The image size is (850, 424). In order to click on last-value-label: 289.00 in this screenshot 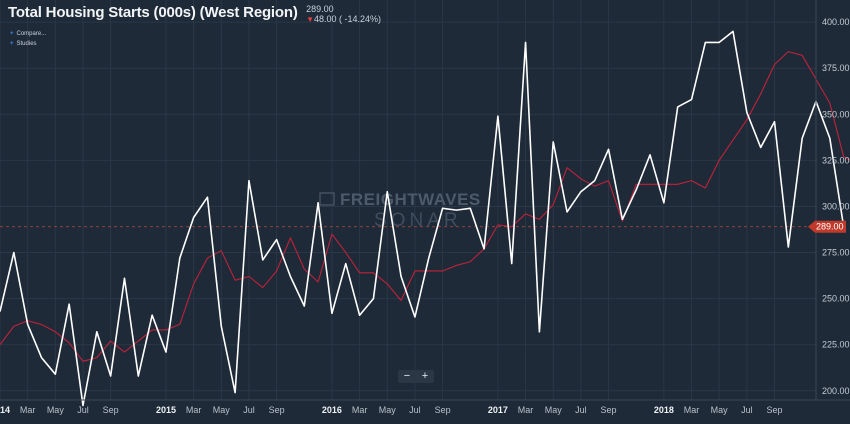, I will do `click(830, 227)`.